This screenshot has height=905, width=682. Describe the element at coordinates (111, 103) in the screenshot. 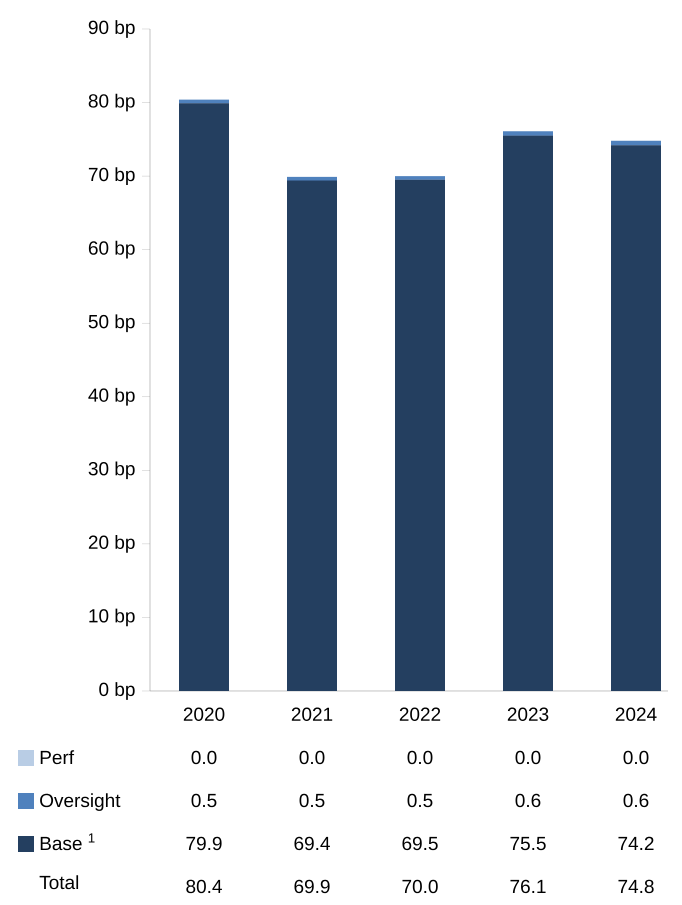

I see `y-tick-label: 80 bp` at that location.